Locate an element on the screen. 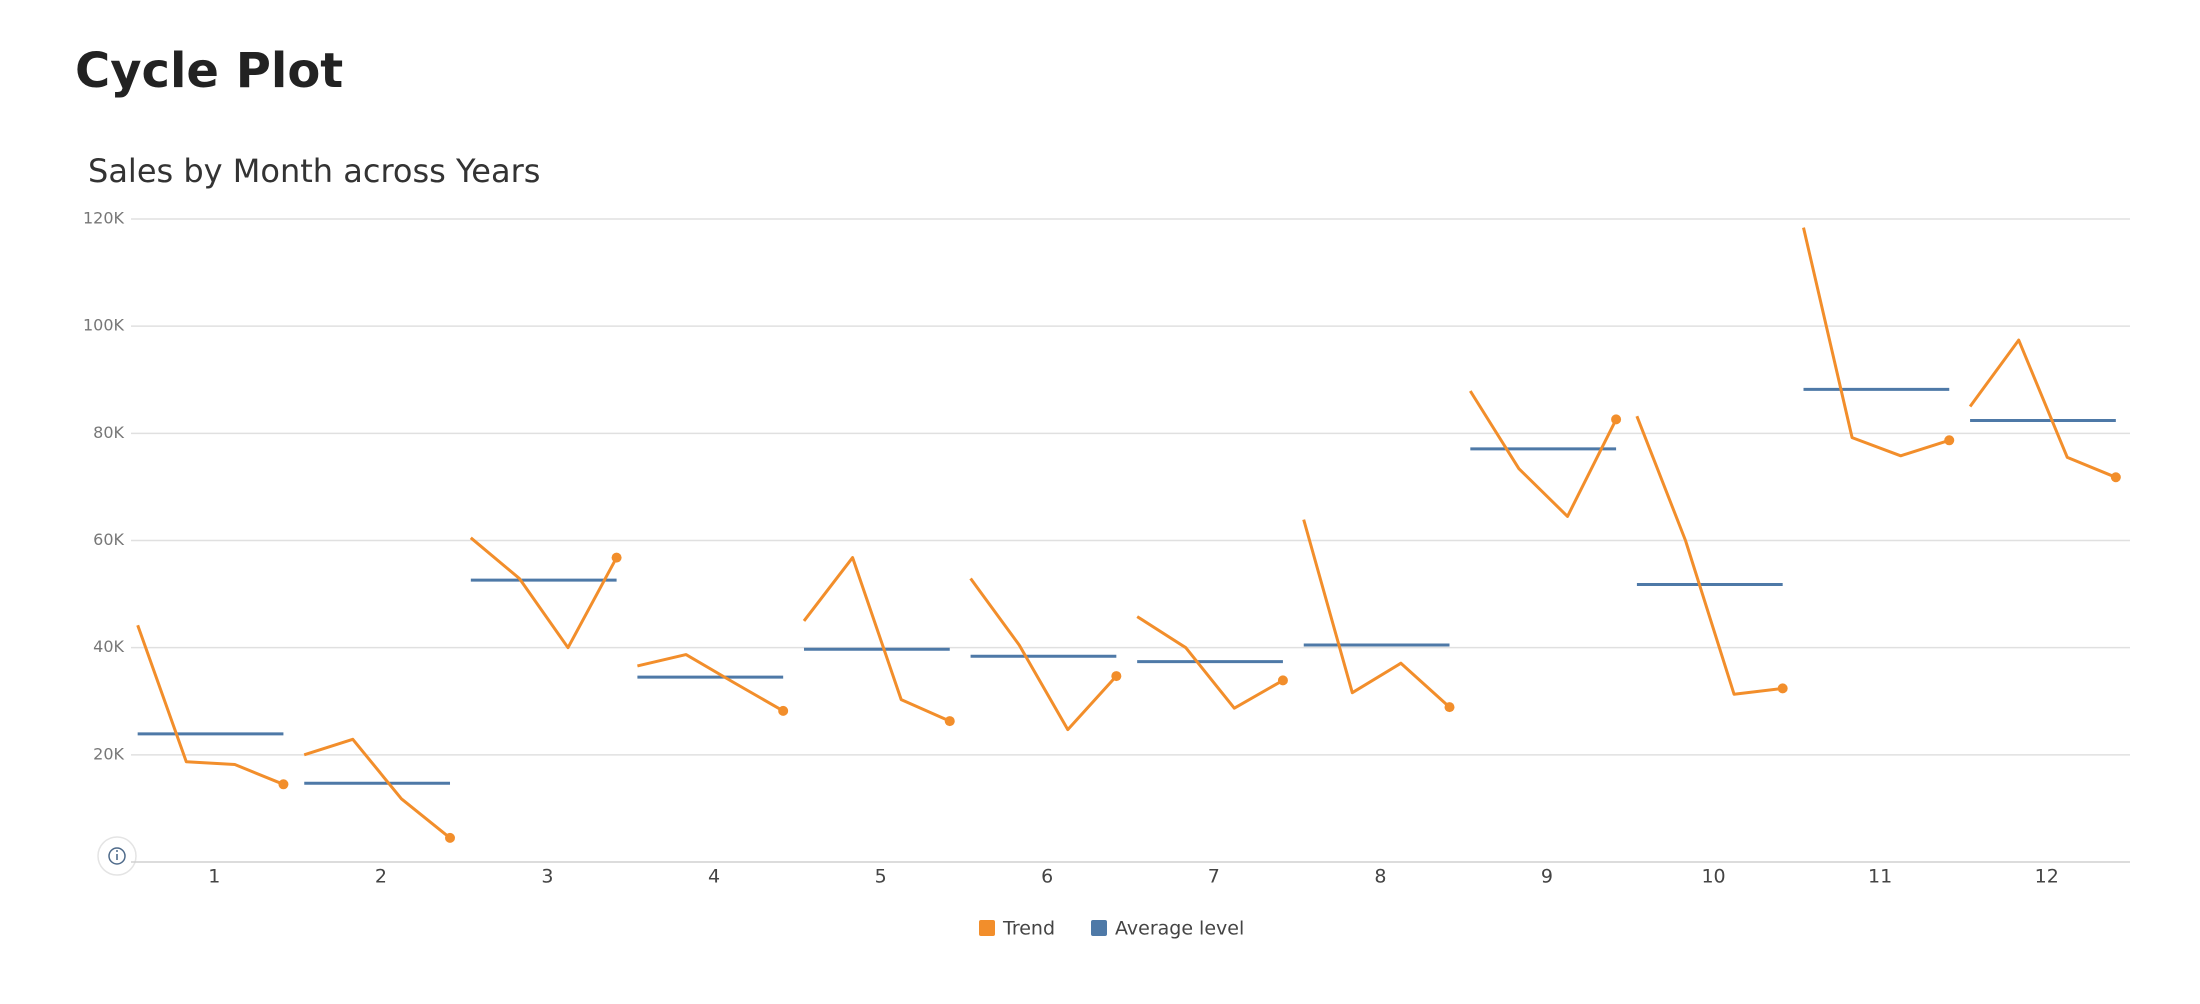 The width and height of the screenshot is (2200, 1004). y-tick-label: 20K is located at coordinates (108, 753).